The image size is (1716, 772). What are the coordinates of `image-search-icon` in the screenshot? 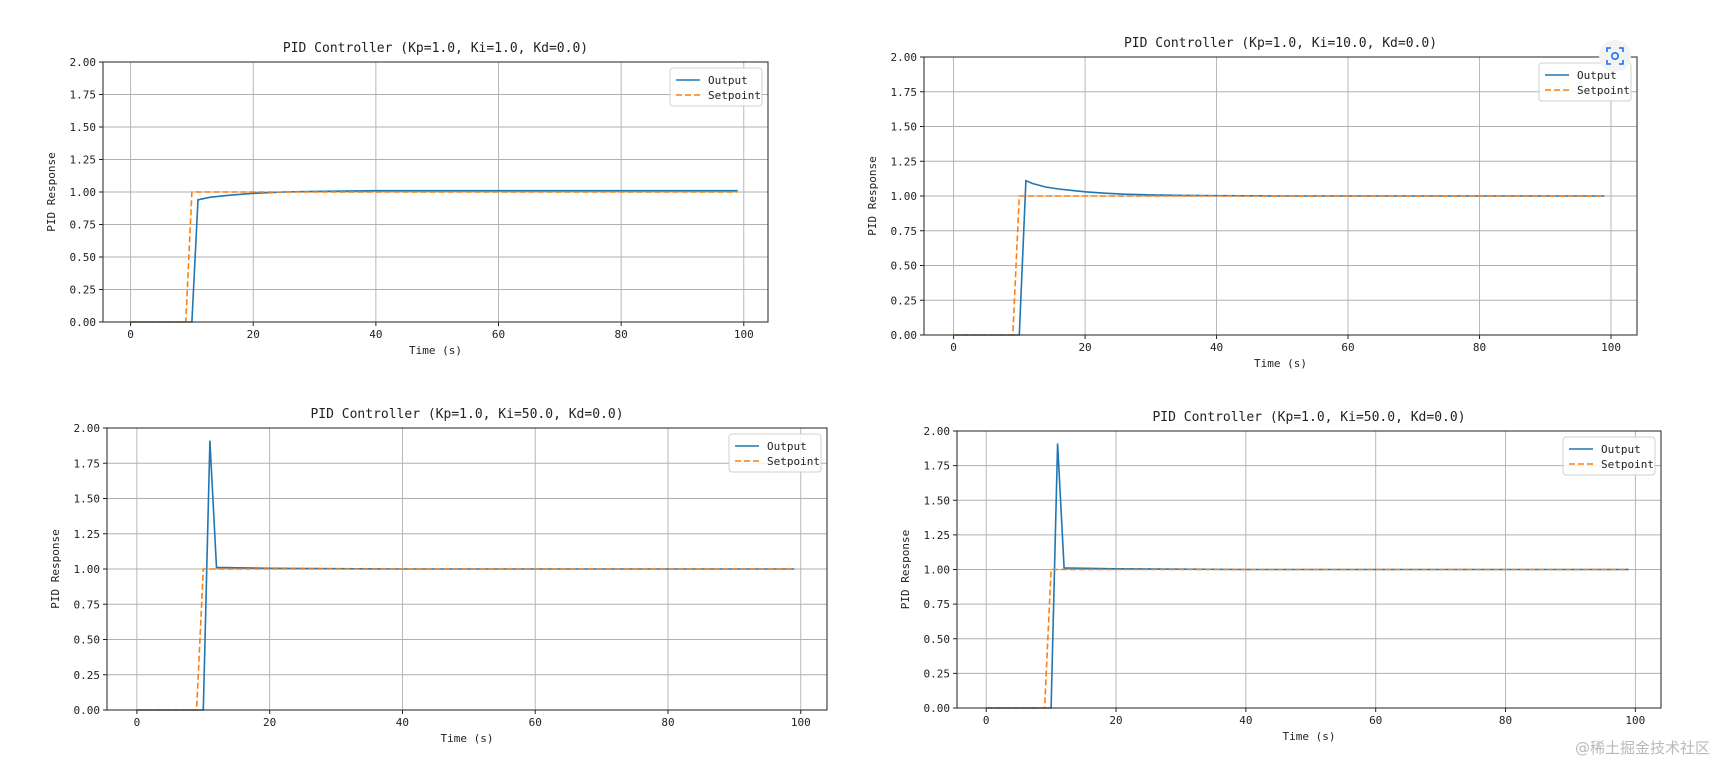 It's located at (1615, 56).